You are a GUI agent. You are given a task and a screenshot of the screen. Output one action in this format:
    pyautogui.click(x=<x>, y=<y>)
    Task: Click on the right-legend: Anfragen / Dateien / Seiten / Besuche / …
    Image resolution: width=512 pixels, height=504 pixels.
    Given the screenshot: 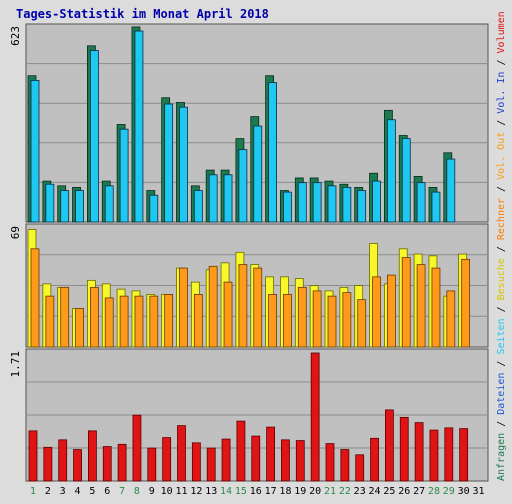 What is the action you would take?
    pyautogui.click(x=501, y=246)
    